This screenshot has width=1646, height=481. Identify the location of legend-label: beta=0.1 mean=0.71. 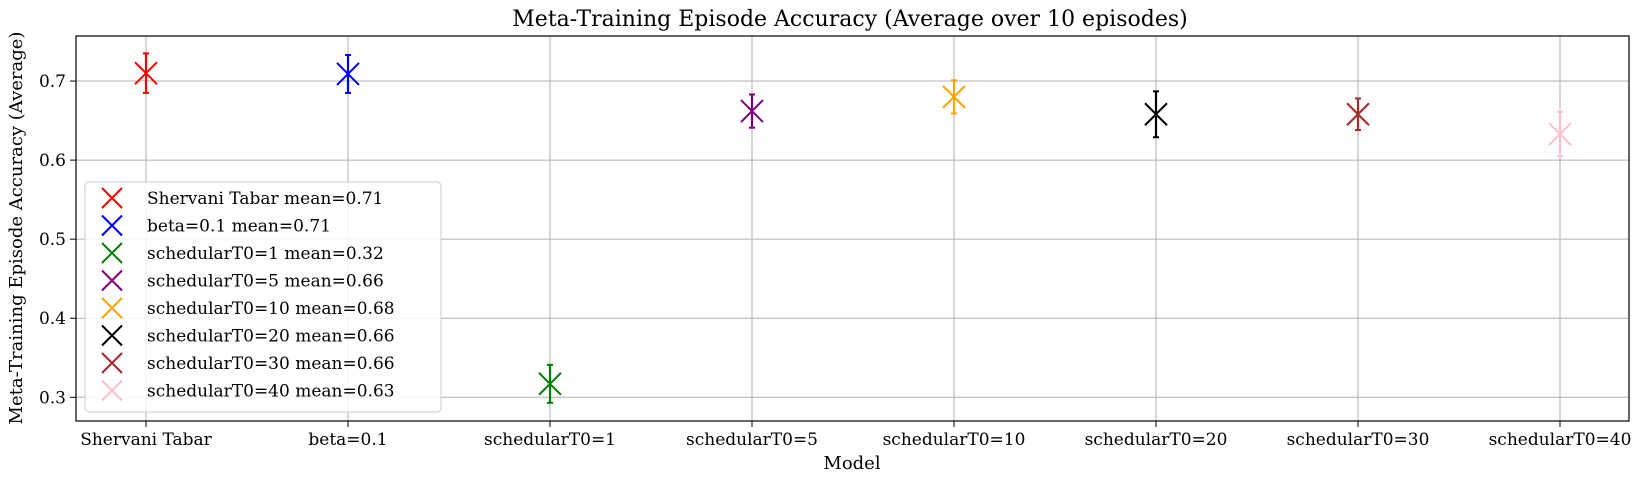
(239, 227).